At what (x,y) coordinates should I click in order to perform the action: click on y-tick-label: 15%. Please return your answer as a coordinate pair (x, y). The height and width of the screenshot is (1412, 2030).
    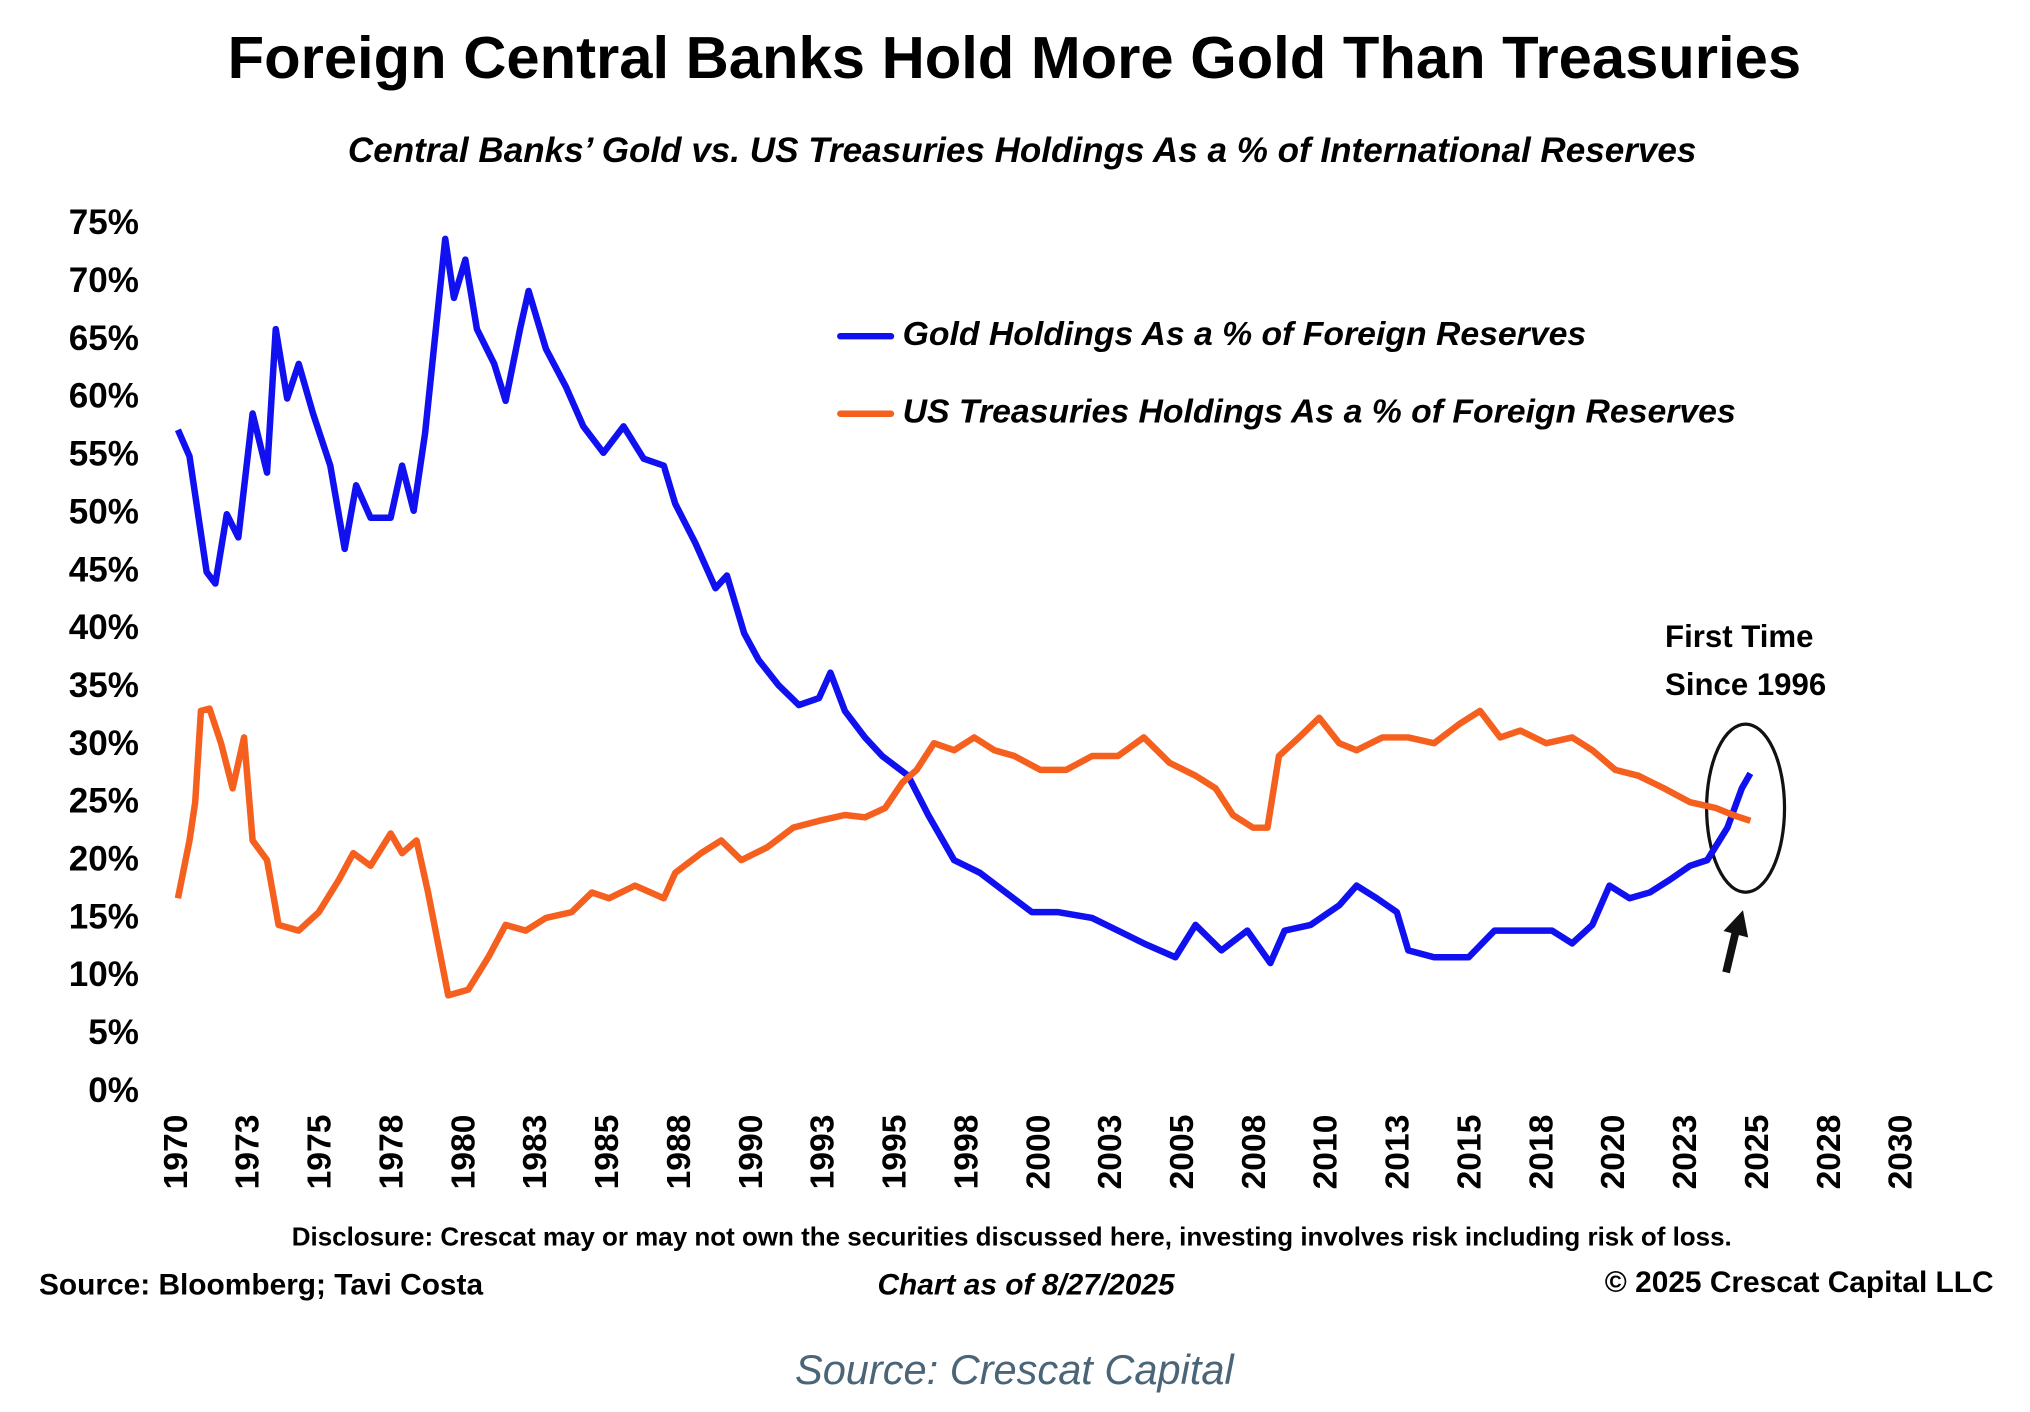
    Looking at the image, I should click on (104, 916).